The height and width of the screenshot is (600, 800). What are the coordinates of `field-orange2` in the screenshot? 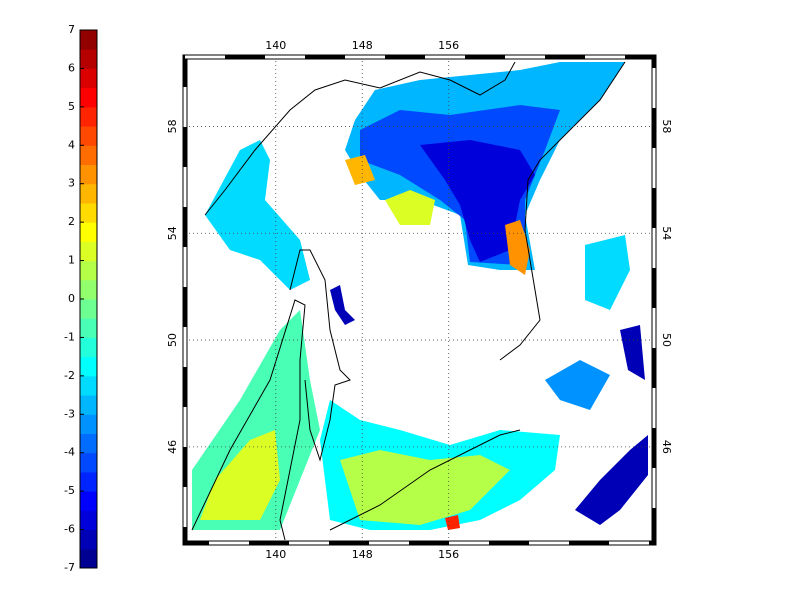 It's located at (360, 170).